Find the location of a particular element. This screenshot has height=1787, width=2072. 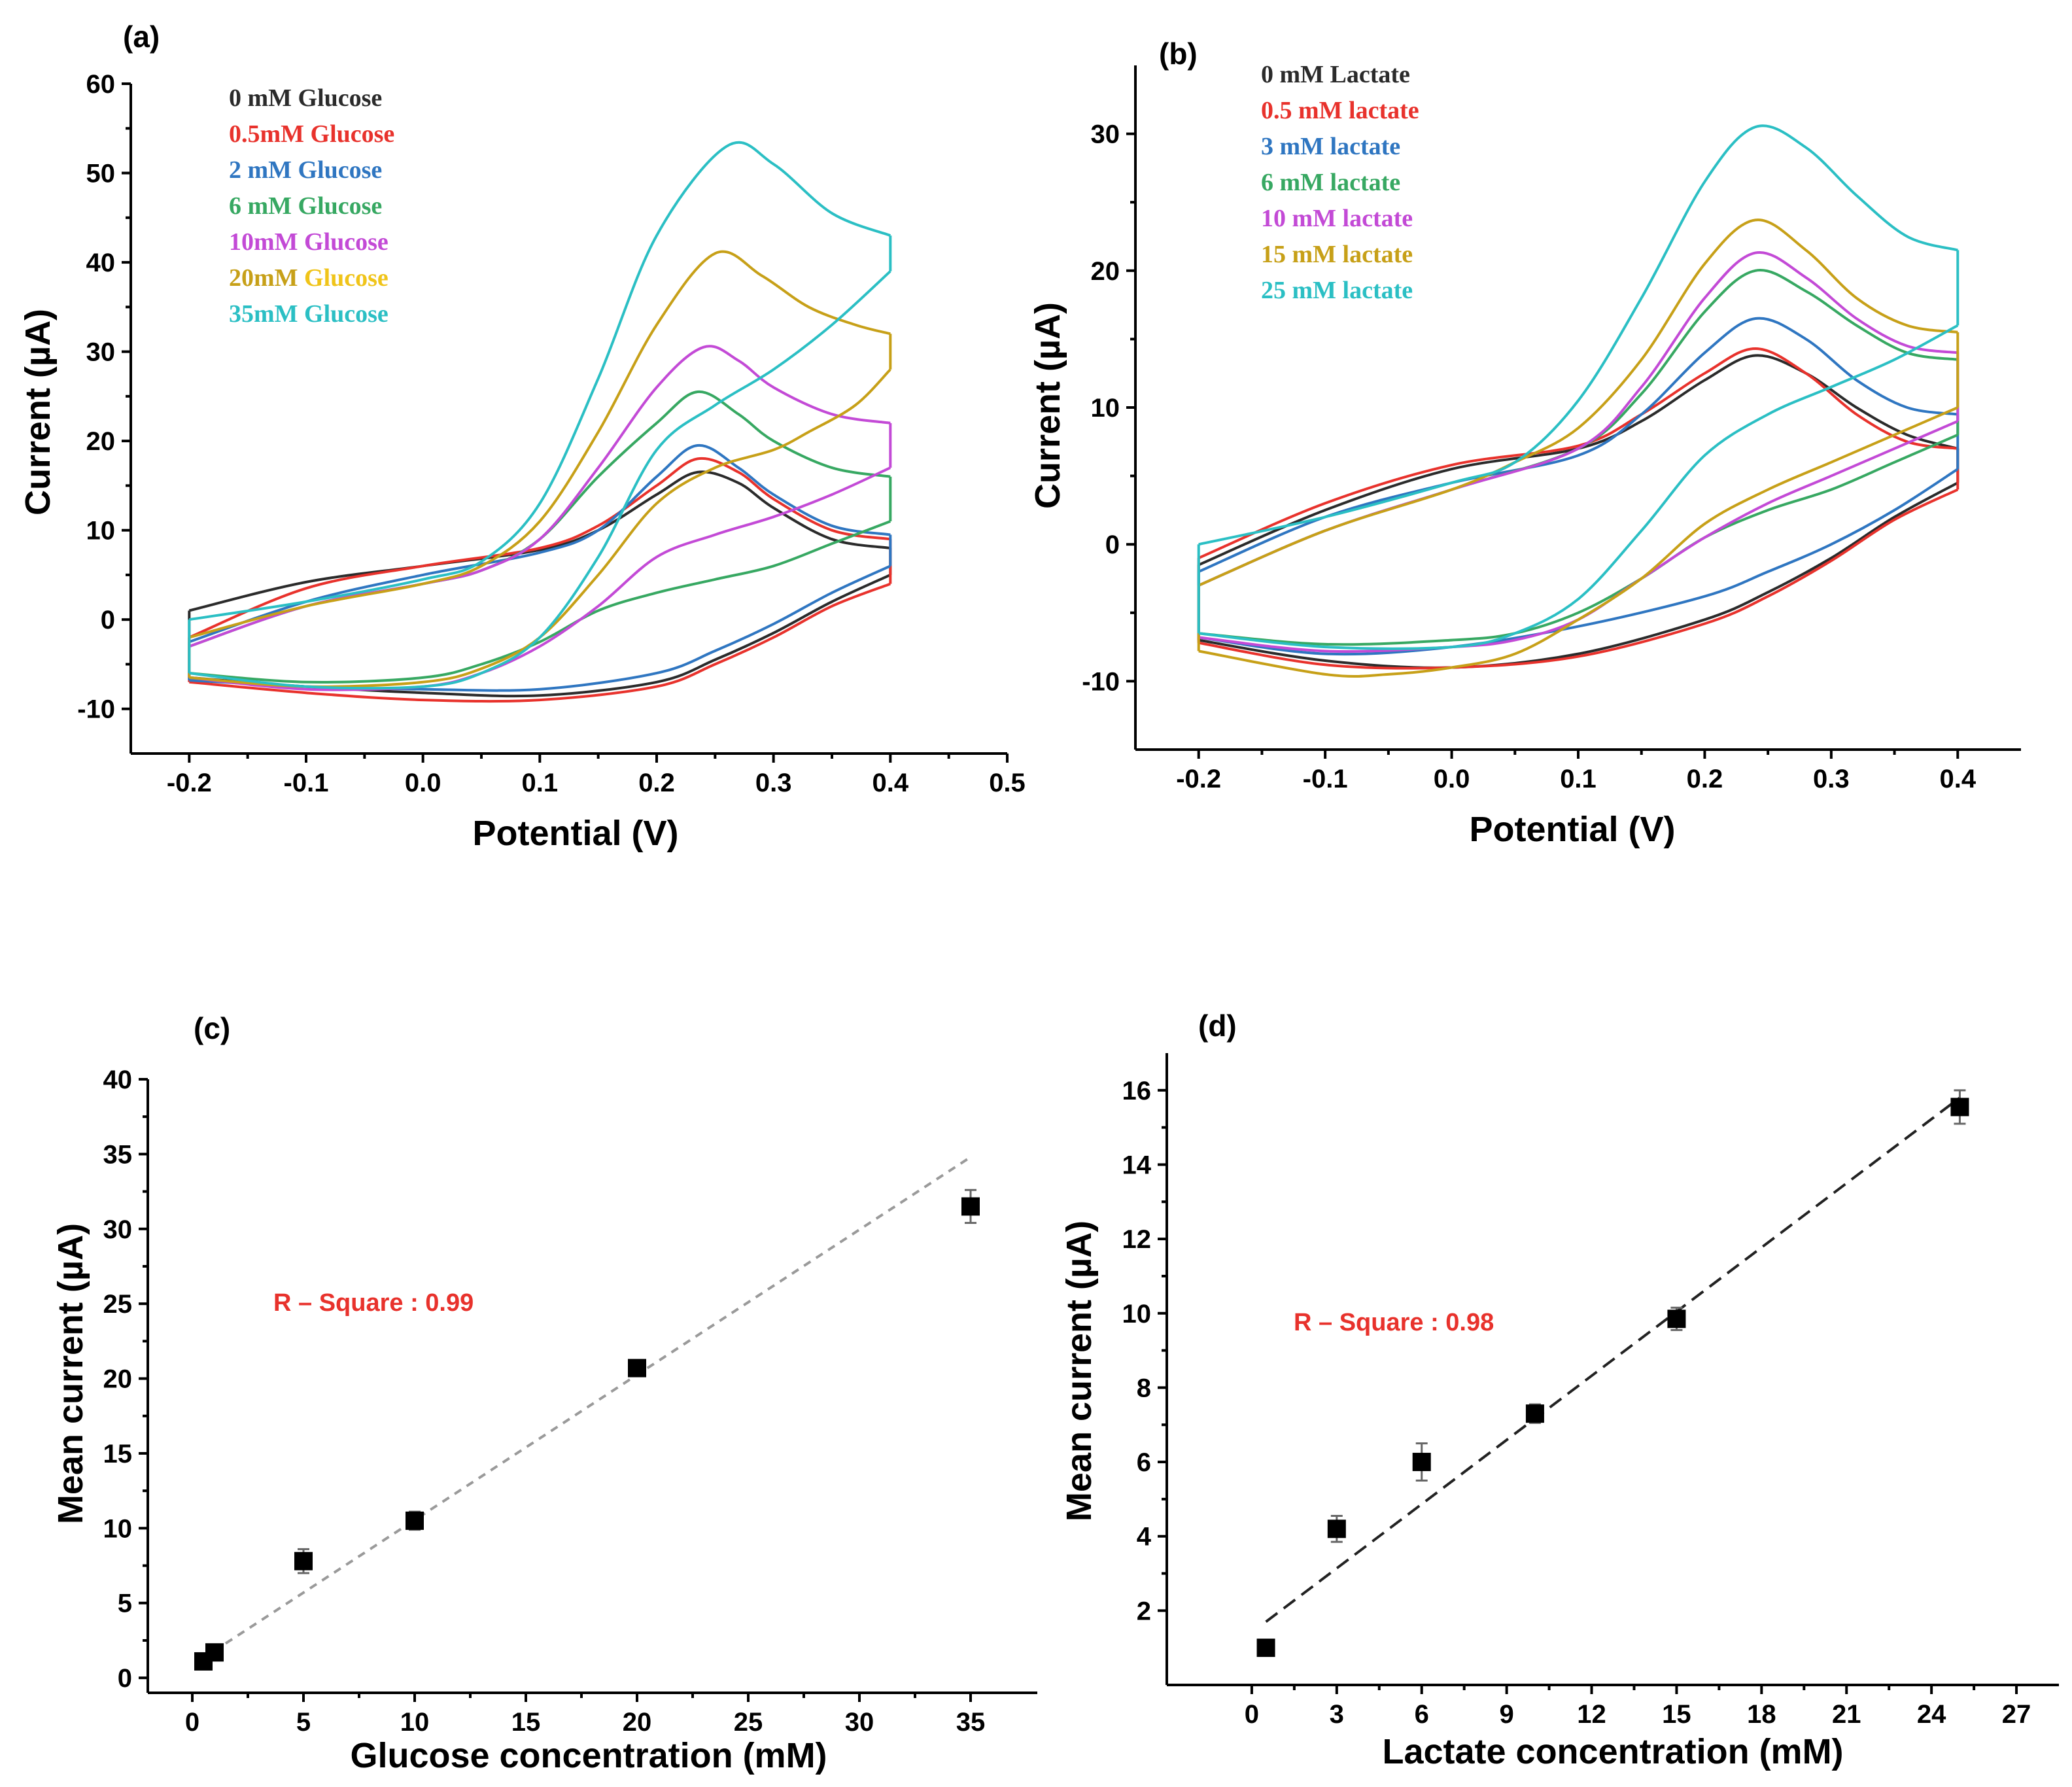

legend-entry: 2 mM Glucose is located at coordinates (306, 170).